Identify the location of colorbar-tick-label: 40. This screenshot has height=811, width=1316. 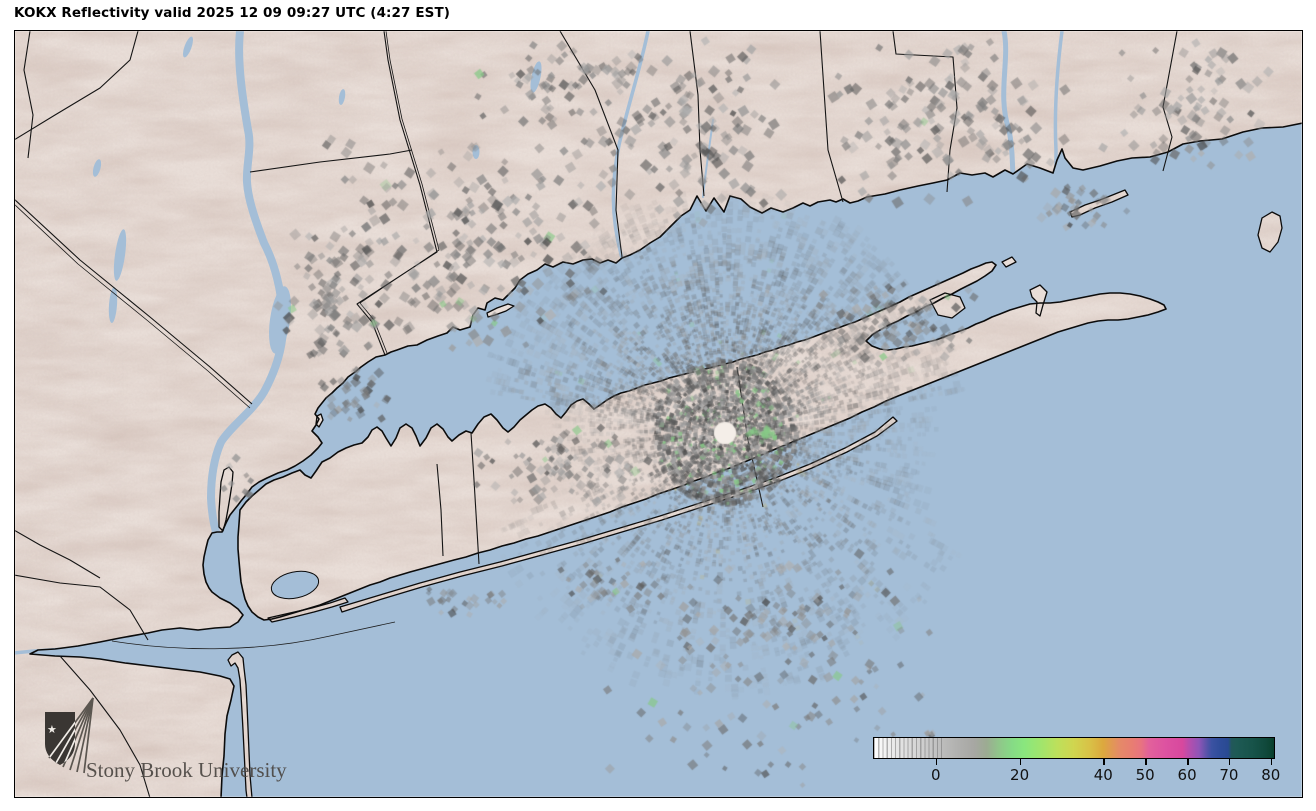
(1103, 775).